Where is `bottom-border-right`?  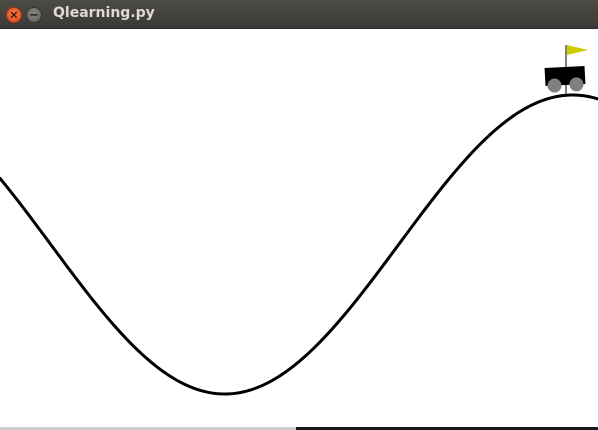 bottom-border-right is located at coordinates (447, 428).